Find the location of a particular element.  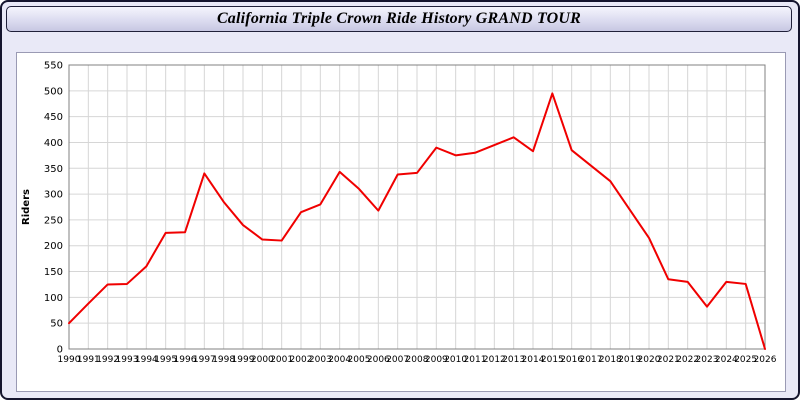

y-tick-label: 200 is located at coordinates (53, 246).